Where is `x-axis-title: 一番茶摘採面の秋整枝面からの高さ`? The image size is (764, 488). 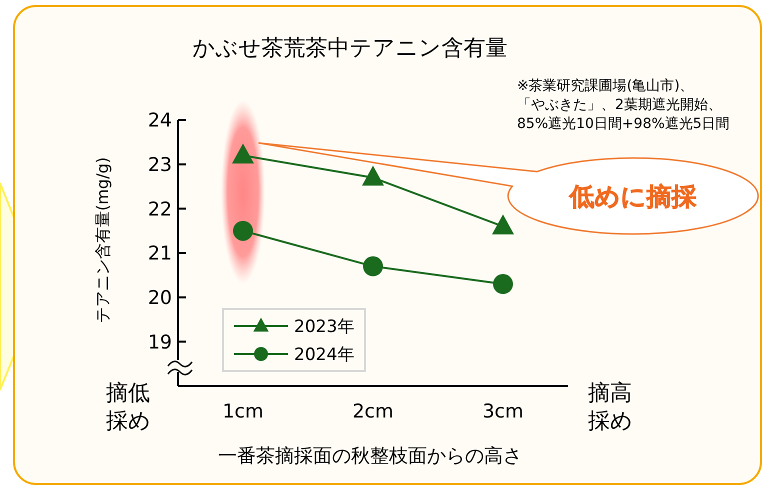 x-axis-title: 一番茶摘採面の秋整枝面からの高さ is located at coordinates (370, 456).